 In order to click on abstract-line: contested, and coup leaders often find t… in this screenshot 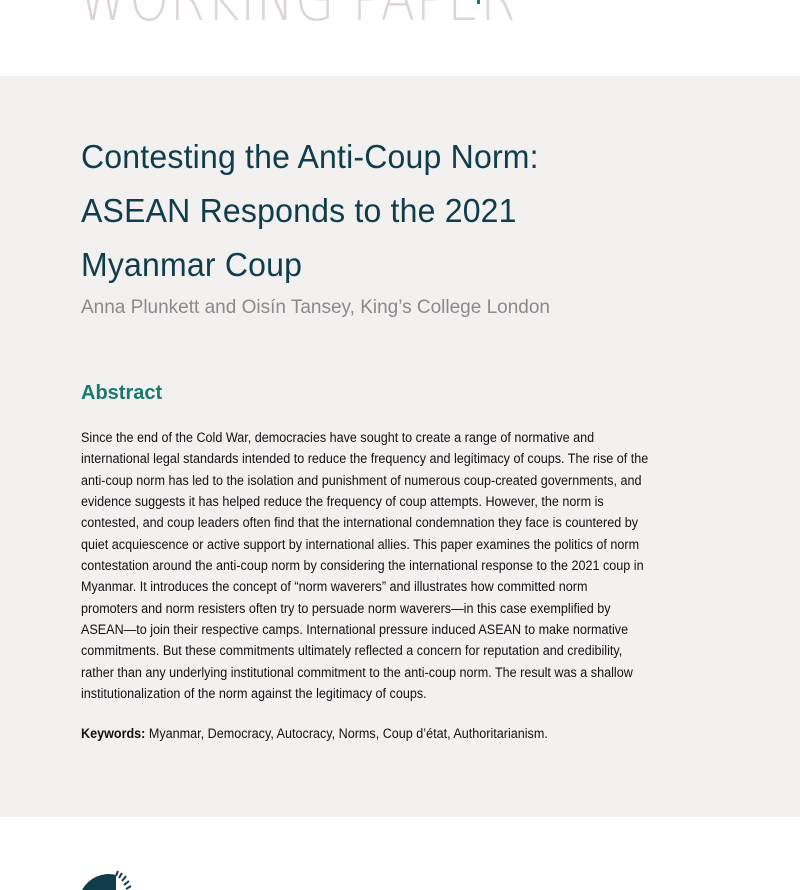, I will do `click(360, 523)`.